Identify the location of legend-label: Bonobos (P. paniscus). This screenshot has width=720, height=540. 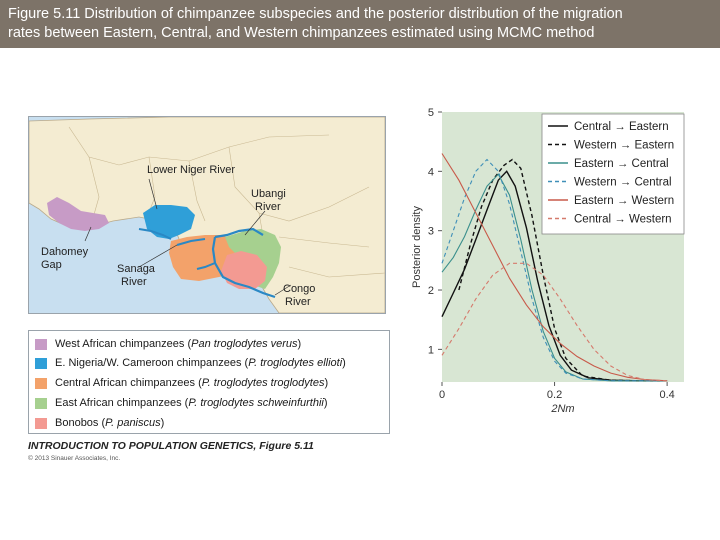
(110, 423).